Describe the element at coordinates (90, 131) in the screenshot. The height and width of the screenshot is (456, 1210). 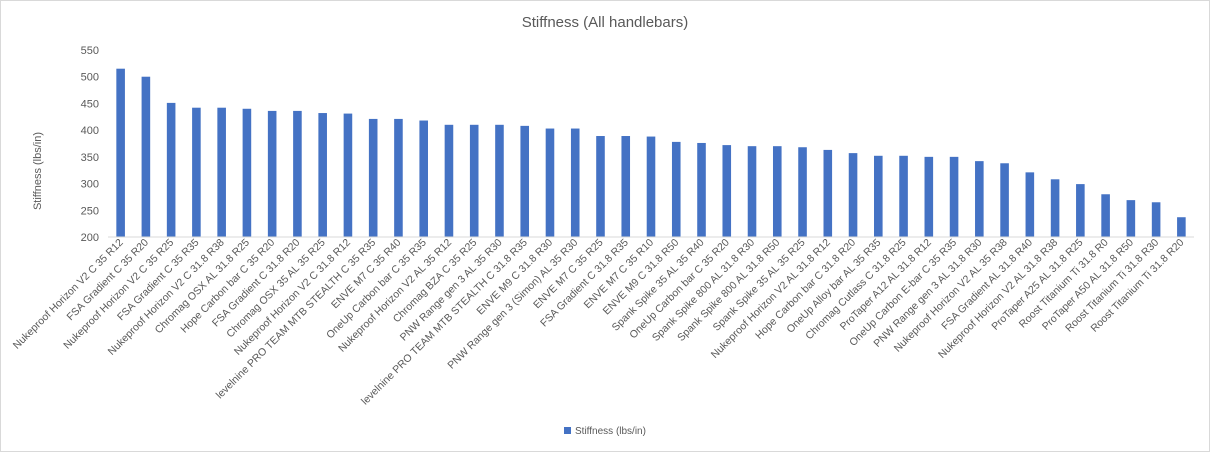
I see `y-tick-label: 400` at that location.